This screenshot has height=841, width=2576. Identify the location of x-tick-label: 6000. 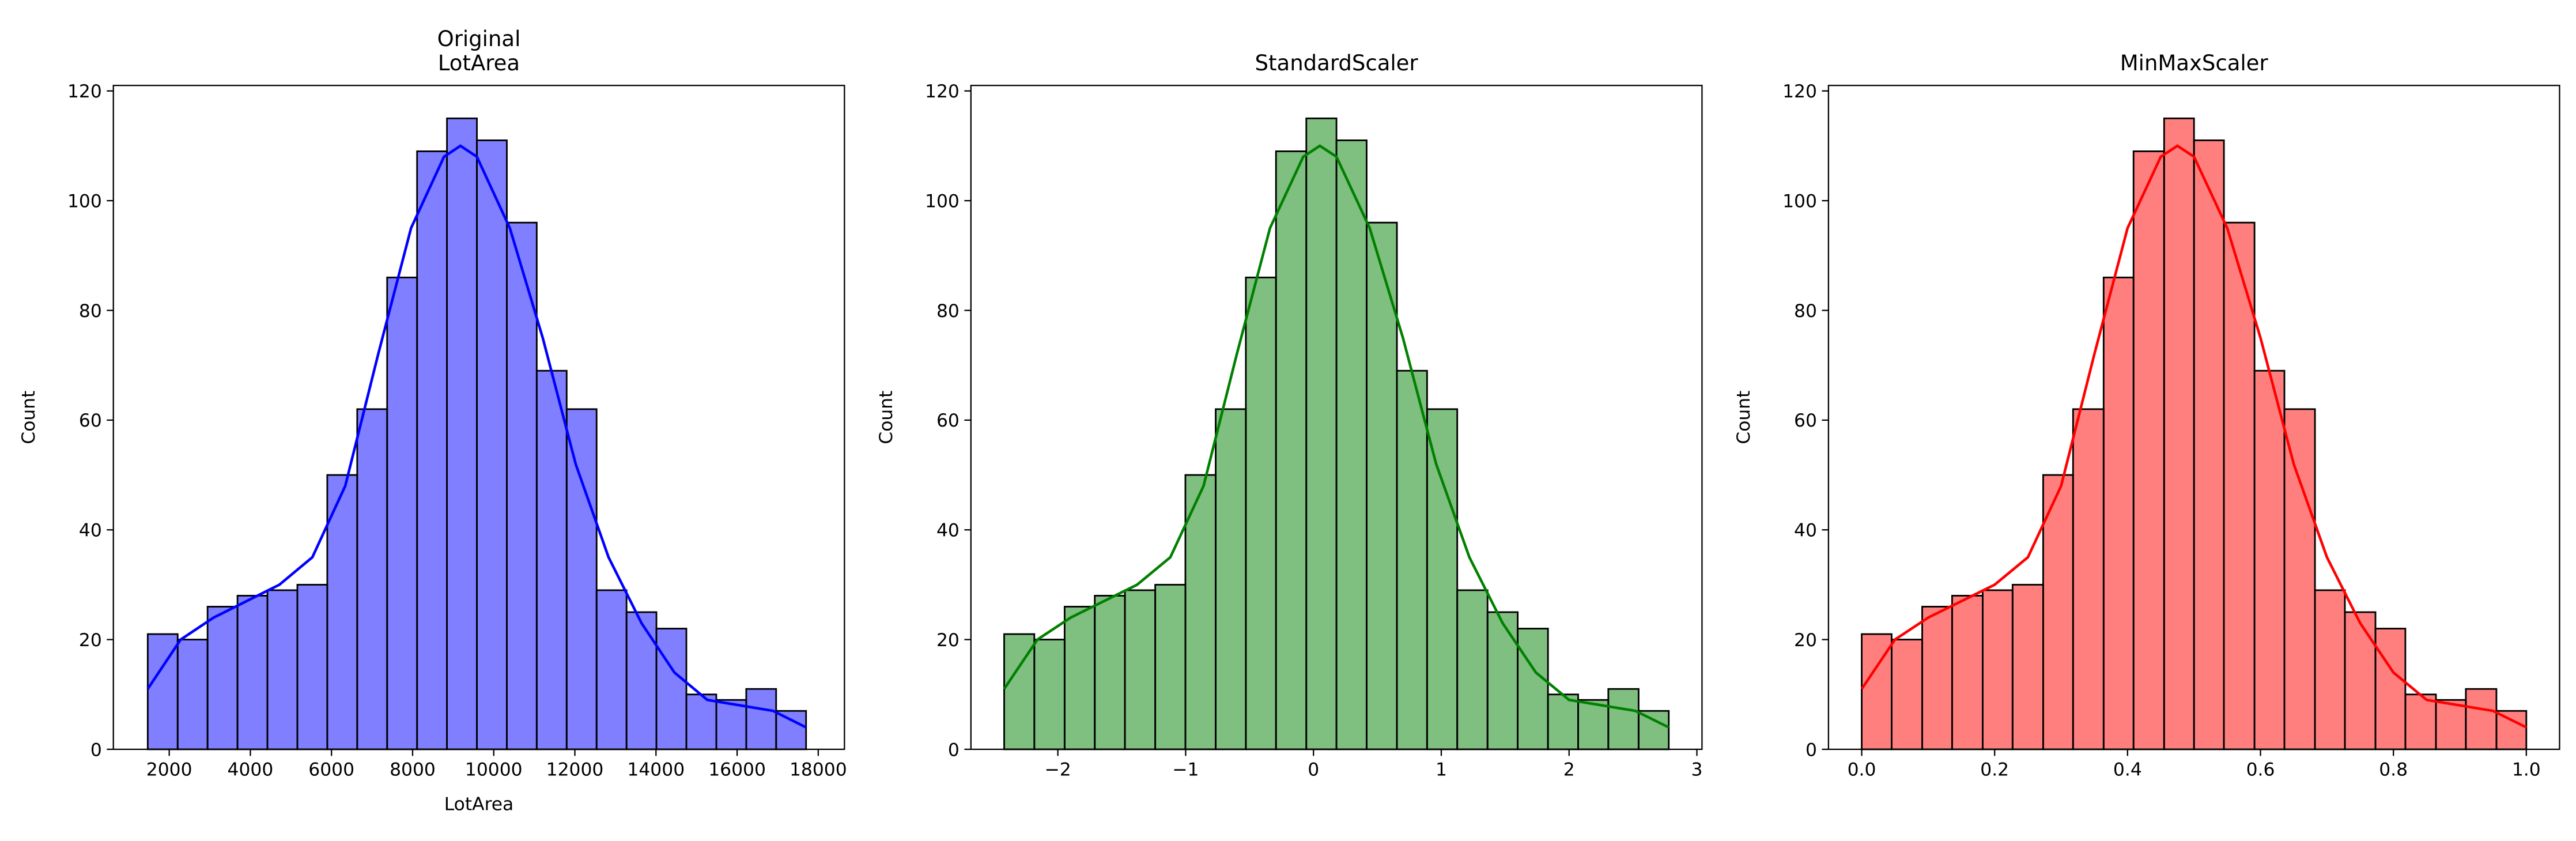
(331, 770).